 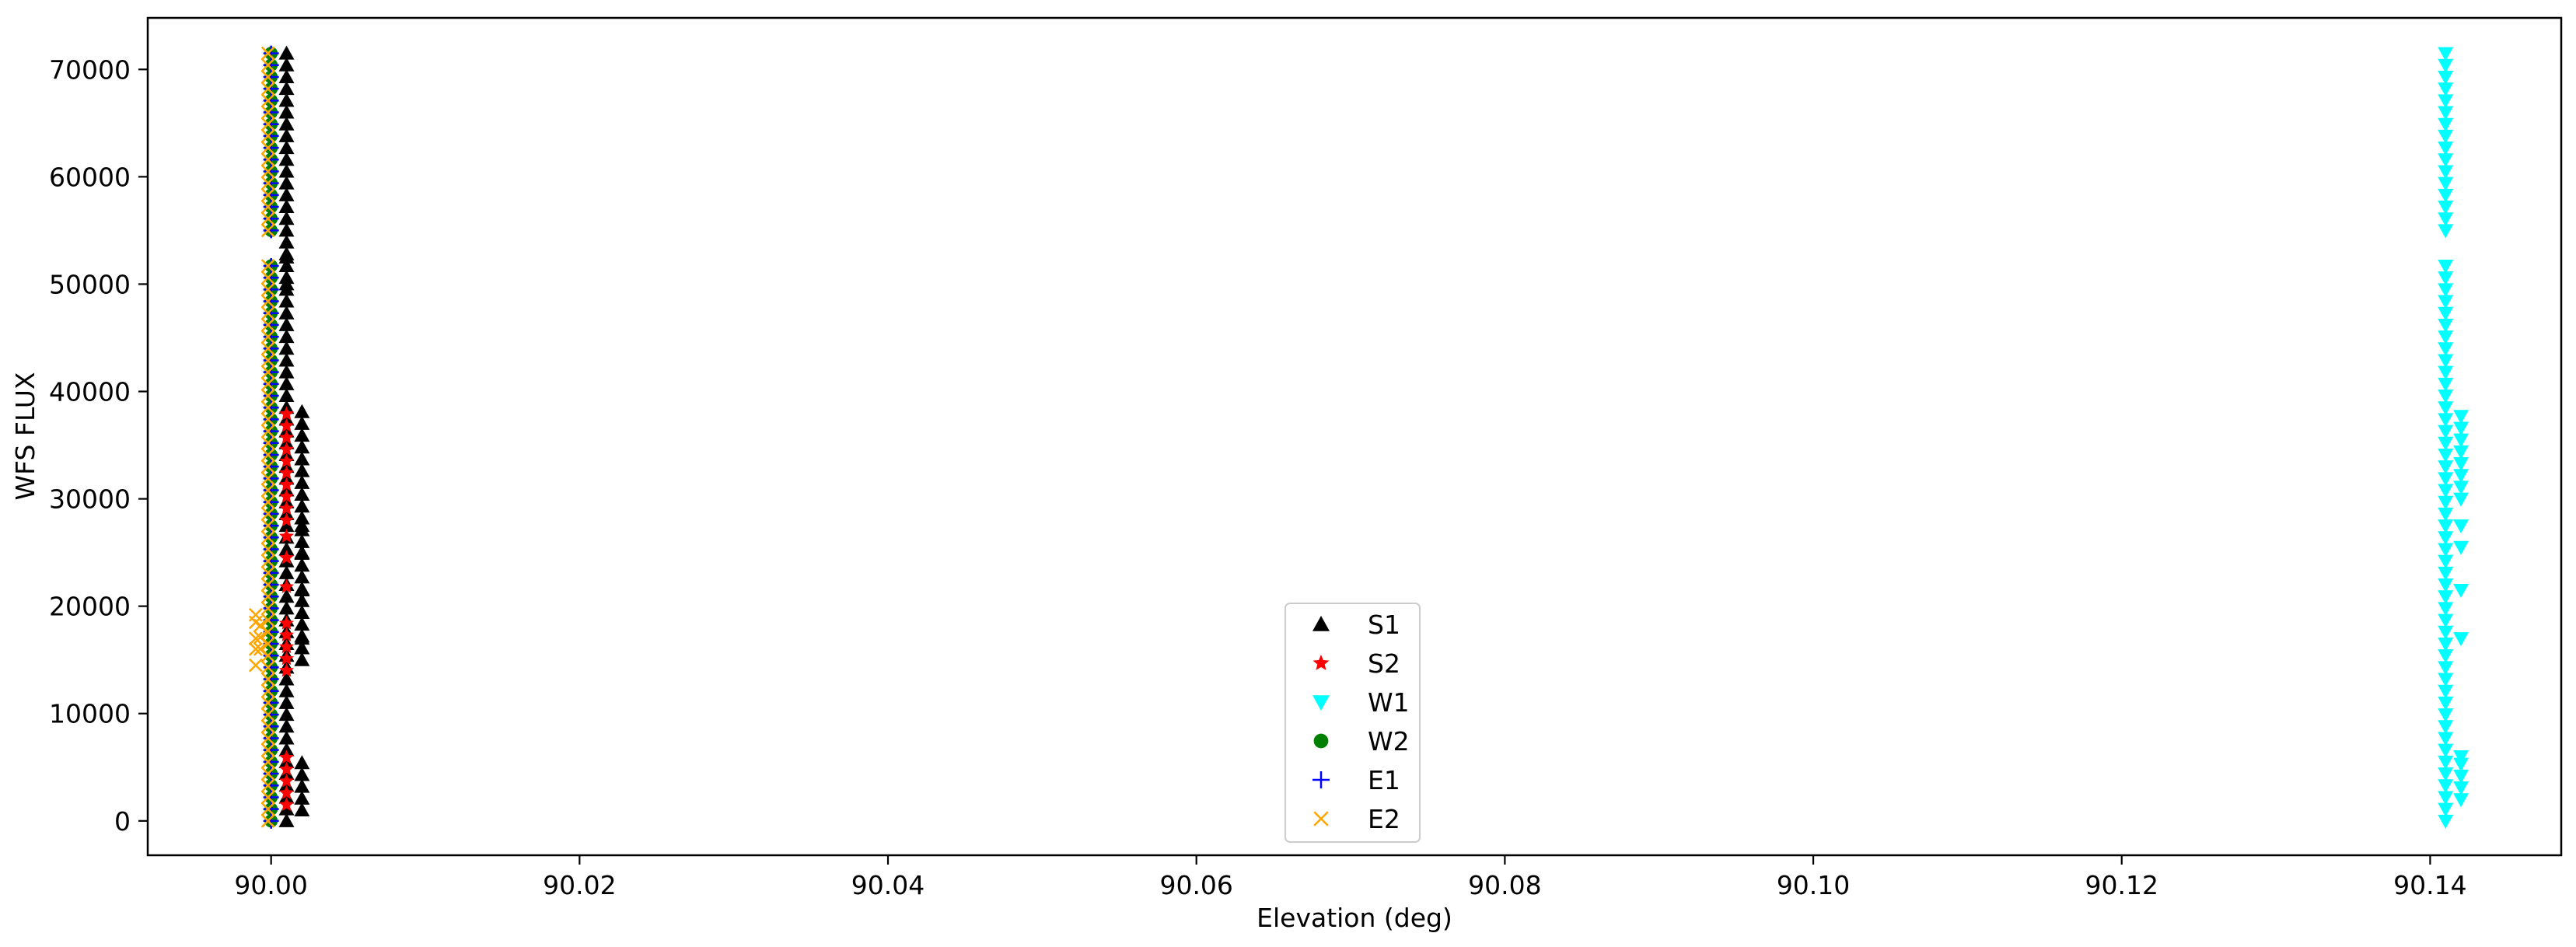 What do you see at coordinates (1356, 780) in the screenshot?
I see `legend-item-e1: E1` at bounding box center [1356, 780].